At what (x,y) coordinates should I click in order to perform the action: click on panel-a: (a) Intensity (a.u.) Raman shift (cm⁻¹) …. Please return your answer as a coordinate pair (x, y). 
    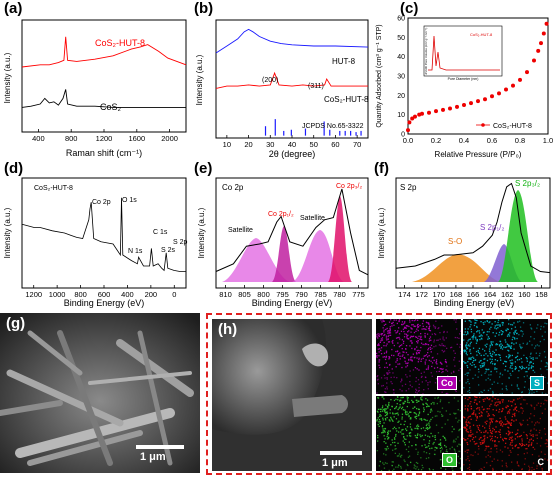
    Looking at the image, I should click on (95, 80).